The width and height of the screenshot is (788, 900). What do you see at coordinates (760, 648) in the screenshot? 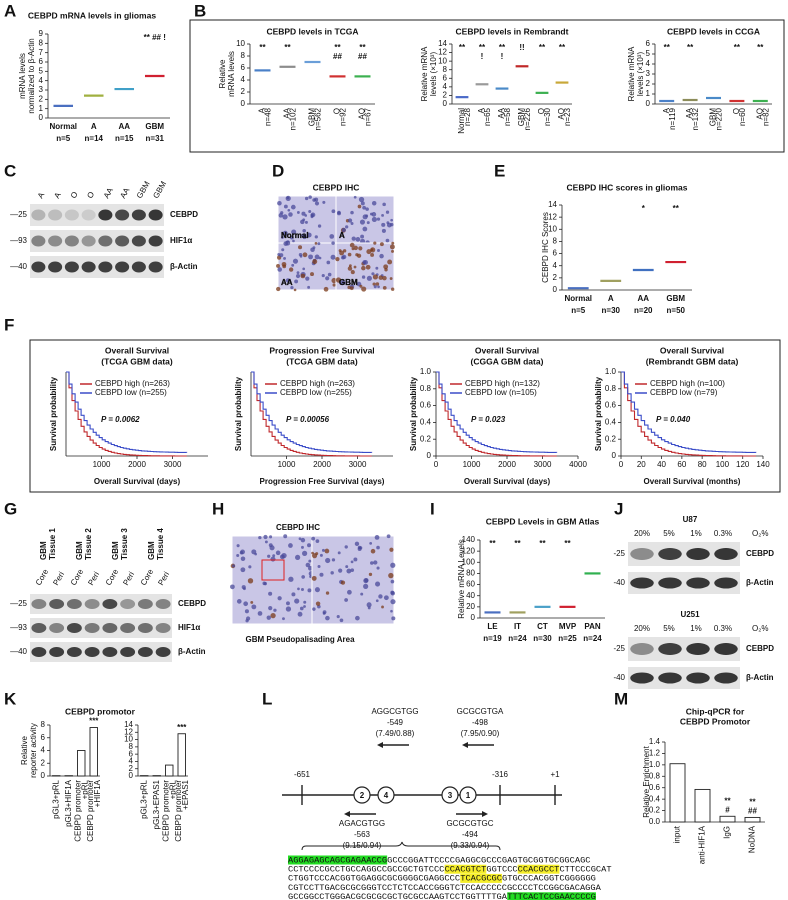
I see `protein-label: CEBPD` at bounding box center [760, 648].